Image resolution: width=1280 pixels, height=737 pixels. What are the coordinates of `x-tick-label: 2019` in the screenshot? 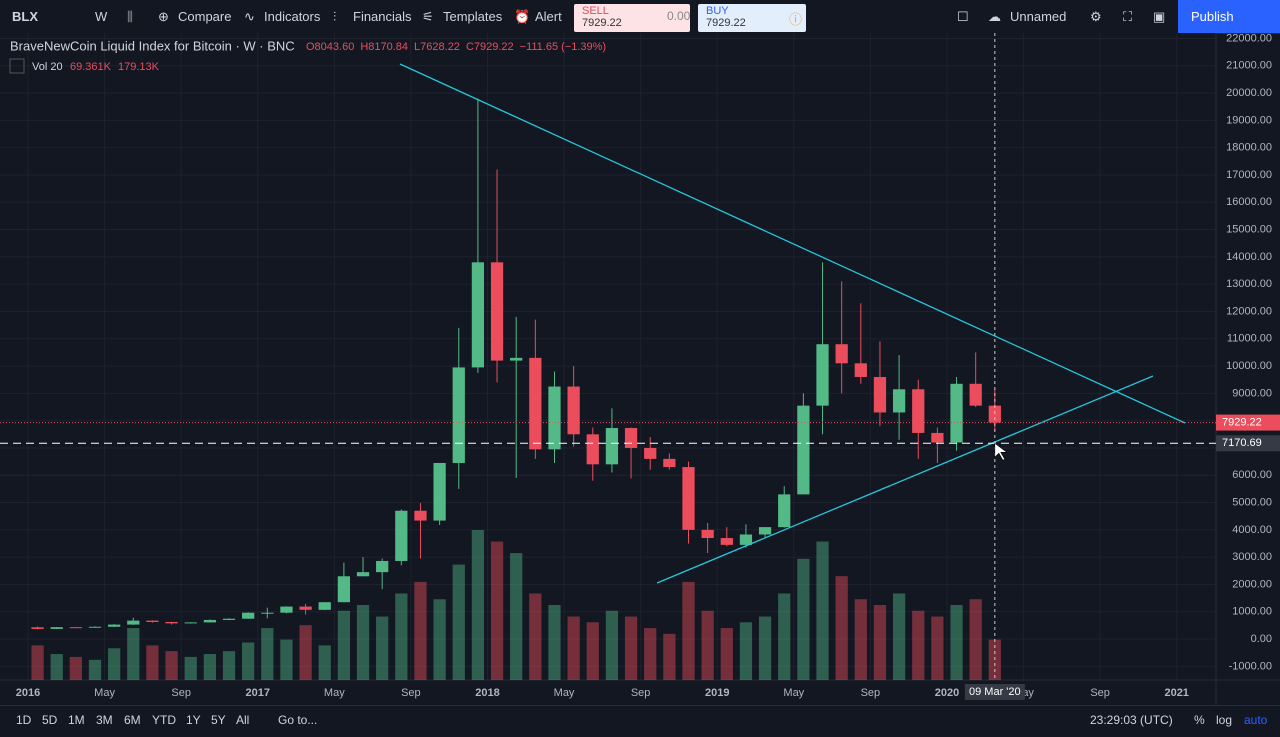 It's located at (717, 693).